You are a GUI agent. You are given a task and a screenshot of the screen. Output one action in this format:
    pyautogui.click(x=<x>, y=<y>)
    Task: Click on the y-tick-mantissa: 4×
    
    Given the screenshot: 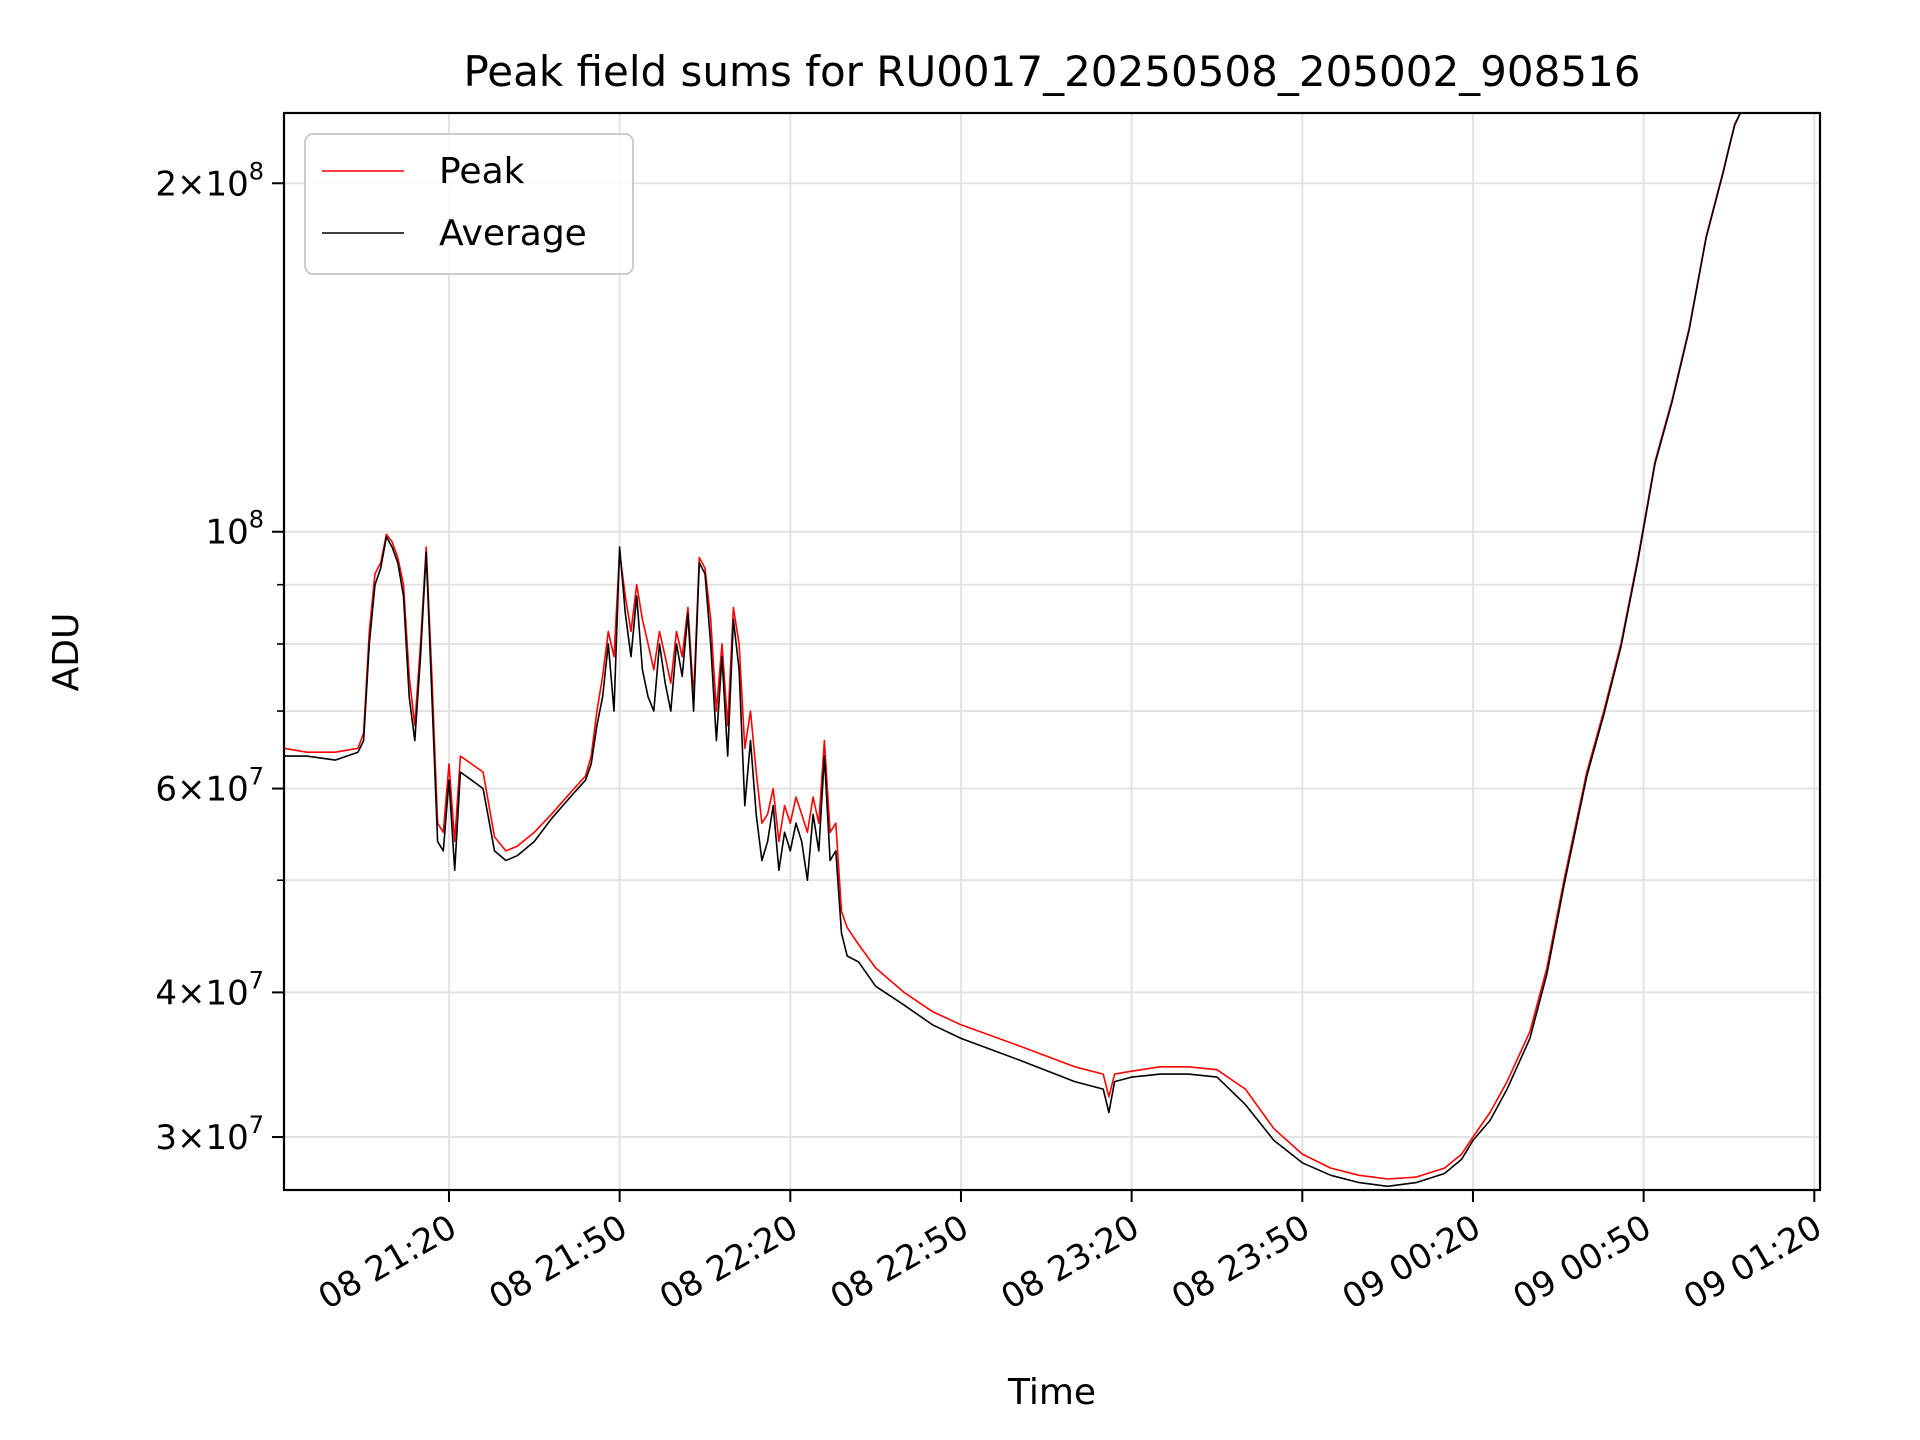 What is the action you would take?
    pyautogui.click(x=180, y=993)
    